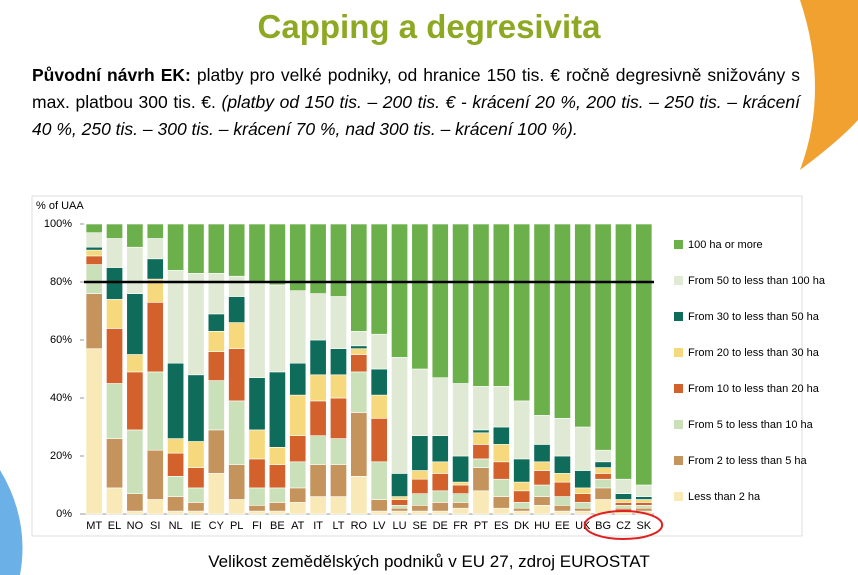 The image size is (858, 575). I want to click on x-tick-label: IT, so click(318, 526).